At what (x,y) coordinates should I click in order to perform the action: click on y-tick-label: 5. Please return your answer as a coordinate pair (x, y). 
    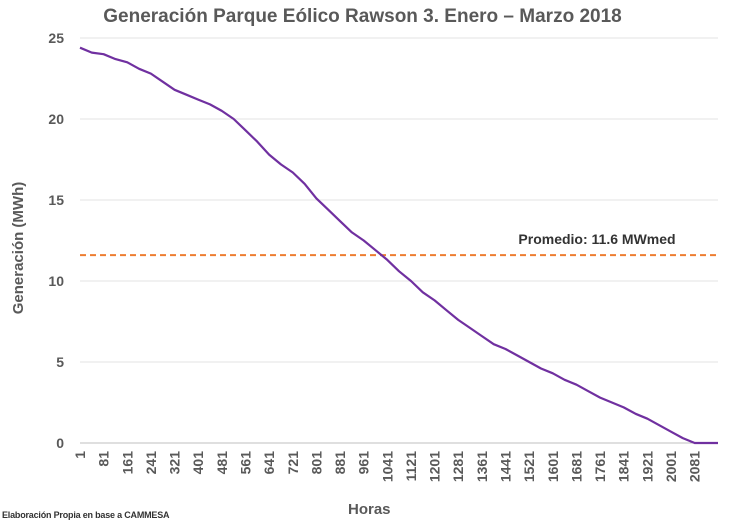
    Looking at the image, I should click on (60, 362).